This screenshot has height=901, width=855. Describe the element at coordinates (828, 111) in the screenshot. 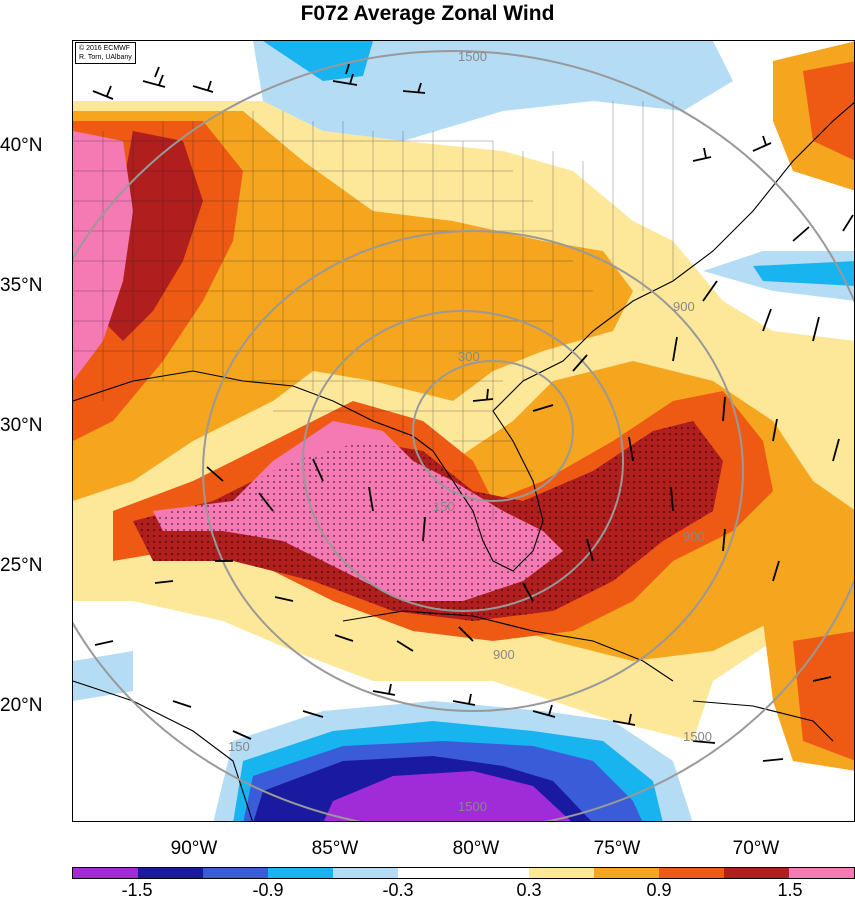

I see `field-red-northeast` at that location.